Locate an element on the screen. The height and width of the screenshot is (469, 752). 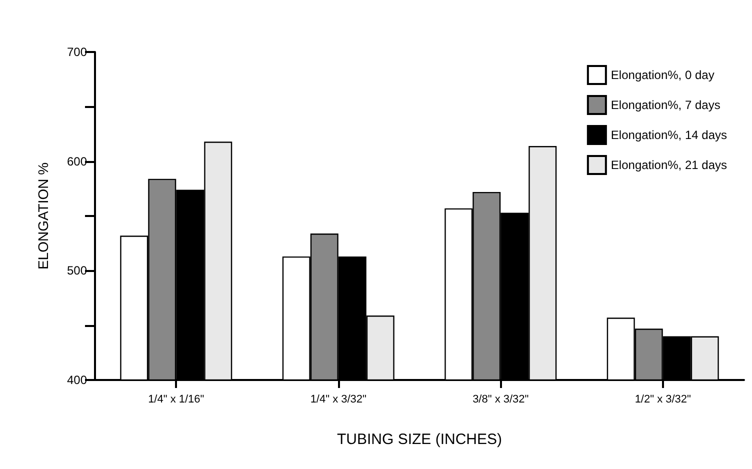
x-tick-label: 1/2" x 3/32" is located at coordinates (663, 400).